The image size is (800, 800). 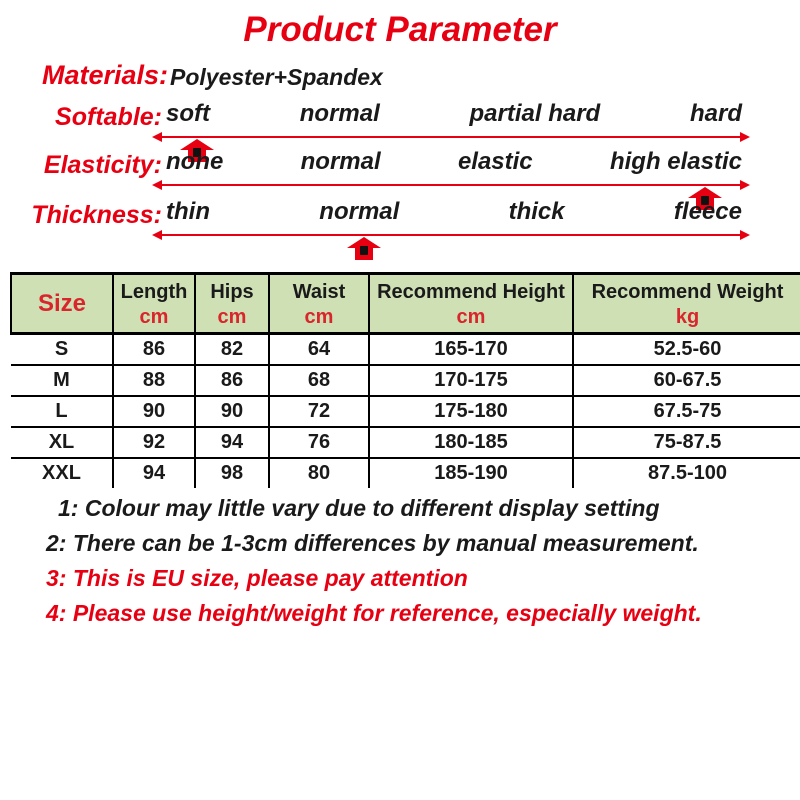 I want to click on scale-thickness: Thickness: thin normal thick fleece, so click(x=400, y=231).